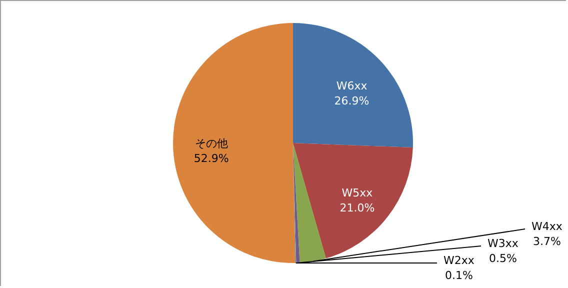 The image size is (568, 288). I want to click on data-label: 0.1%, so click(459, 275).